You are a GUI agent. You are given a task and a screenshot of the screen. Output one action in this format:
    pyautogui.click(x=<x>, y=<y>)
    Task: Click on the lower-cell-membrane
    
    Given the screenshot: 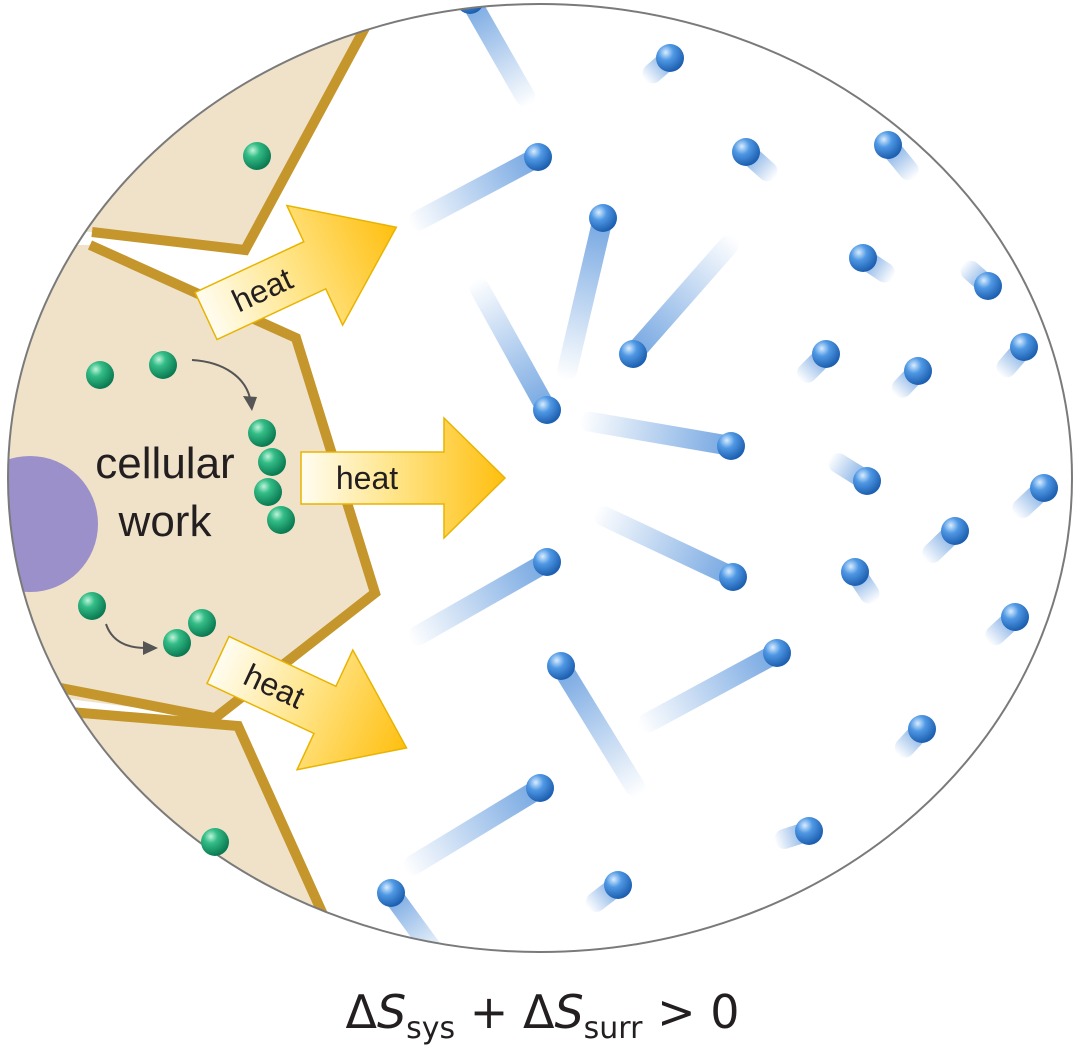 What is the action you would take?
    pyautogui.click(x=202, y=820)
    